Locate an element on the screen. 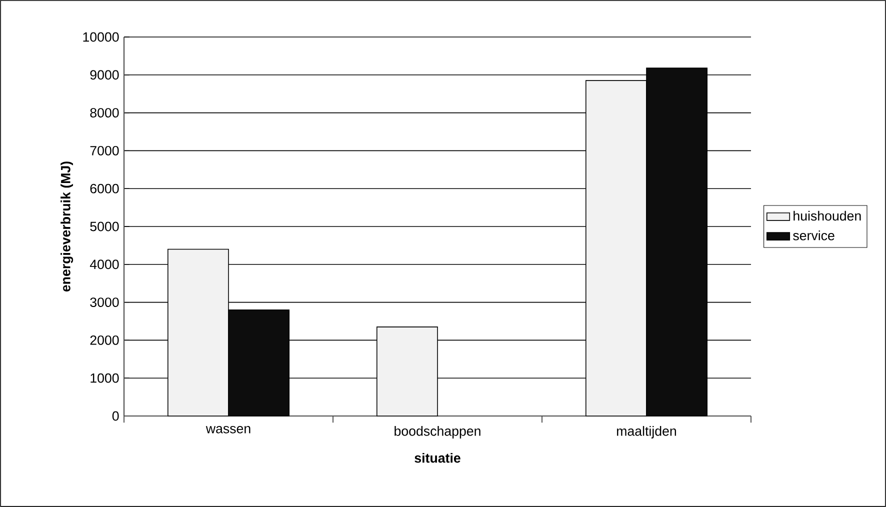 This screenshot has height=507, width=886. y-tick-label: 2000 is located at coordinates (104, 340).